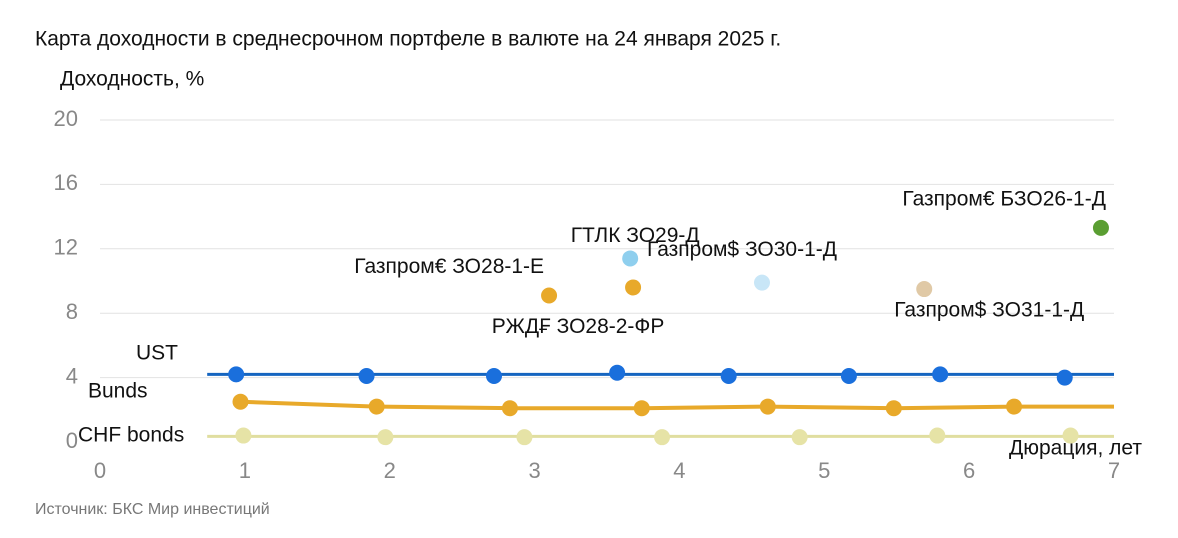 The height and width of the screenshot is (538, 1178). Describe the element at coordinates (66, 247) in the screenshot. I see `y-tick-label: 12` at that location.